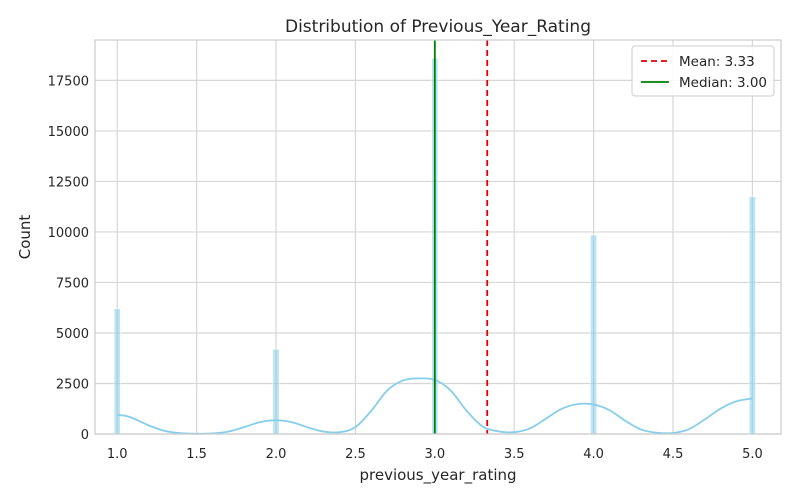  I want to click on y-tick-label: 12500, so click(68, 182).